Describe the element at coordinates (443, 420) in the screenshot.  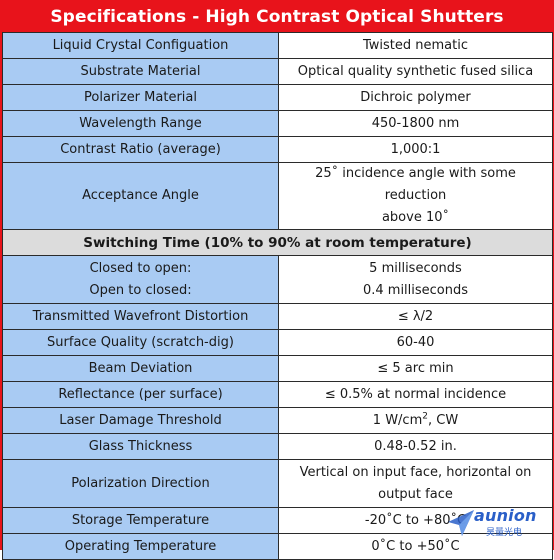
I see `damage-suffix: , CW` at that location.